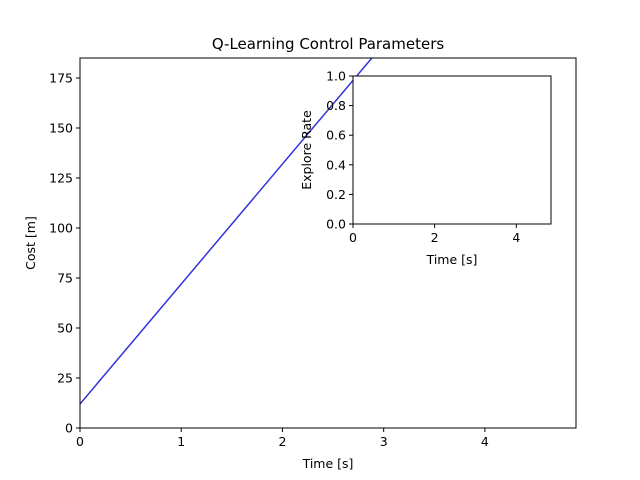 The width and height of the screenshot is (640, 480). Describe the element at coordinates (336, 105) in the screenshot. I see `inset-y-tick-label: 0.8` at that location.